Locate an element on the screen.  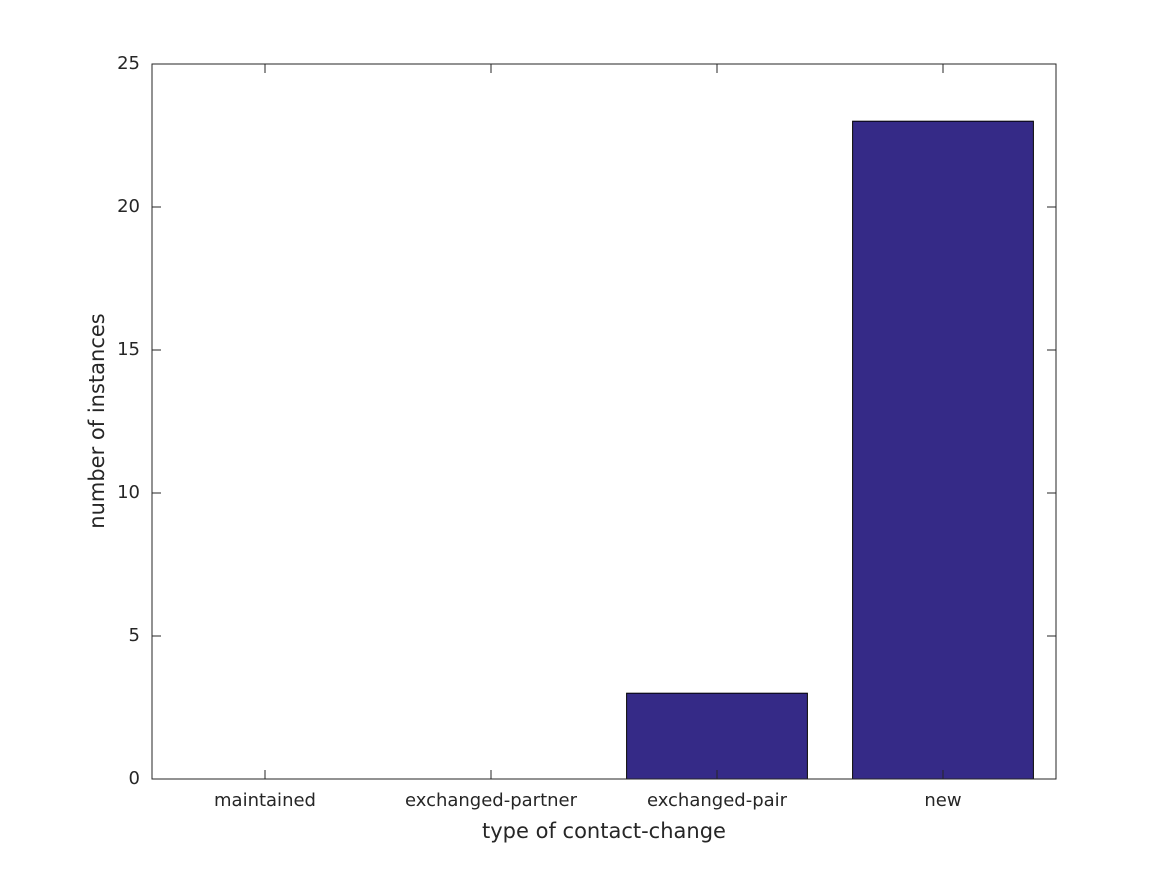
y-tick-label: 15 is located at coordinates (128, 349).